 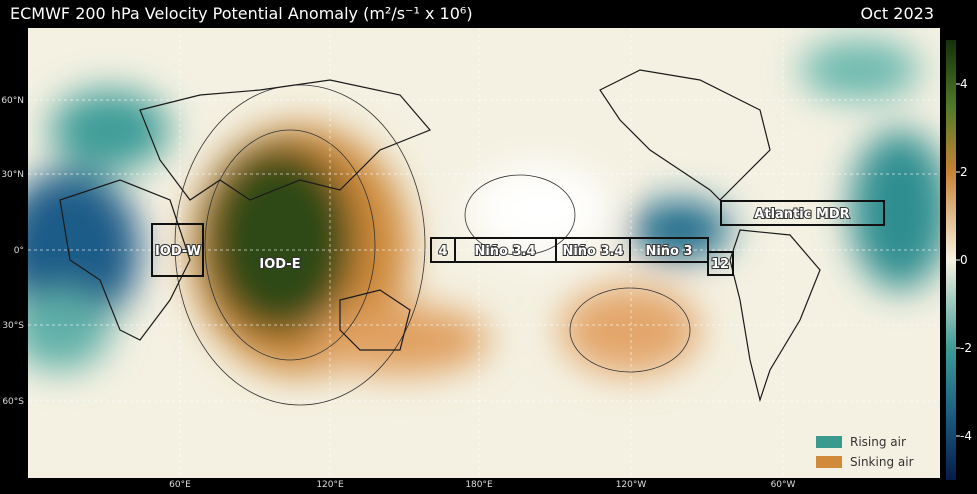 I want to click on colorbar-tick-label: 4, so click(x=964, y=84).